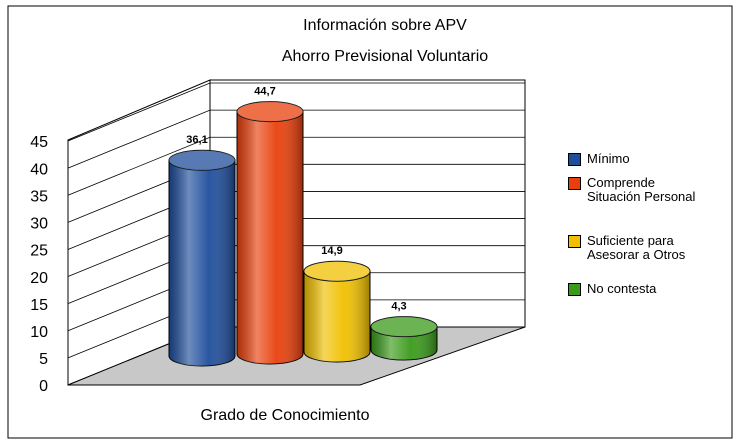 This screenshot has height=446, width=742. What do you see at coordinates (636, 247) in the screenshot?
I see `legend-label: Suficiente para Asesorar a Otros` at bounding box center [636, 247].